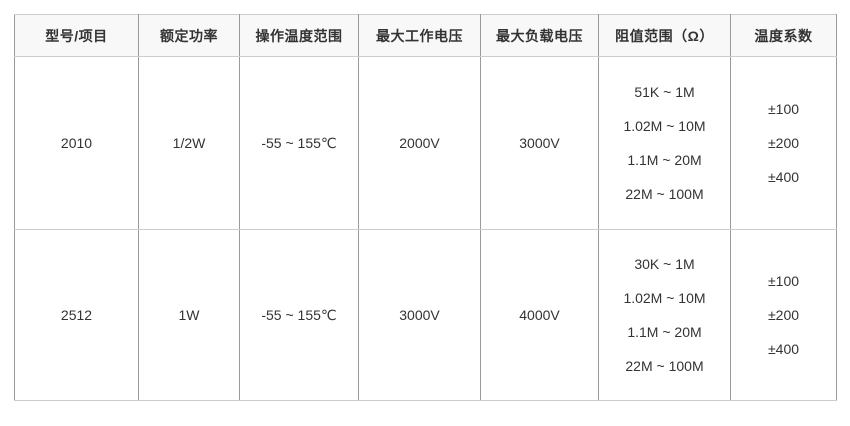  What do you see at coordinates (419, 35) in the screenshot?
I see `col-header-max-working-voltage: 最大工作电压` at bounding box center [419, 35].